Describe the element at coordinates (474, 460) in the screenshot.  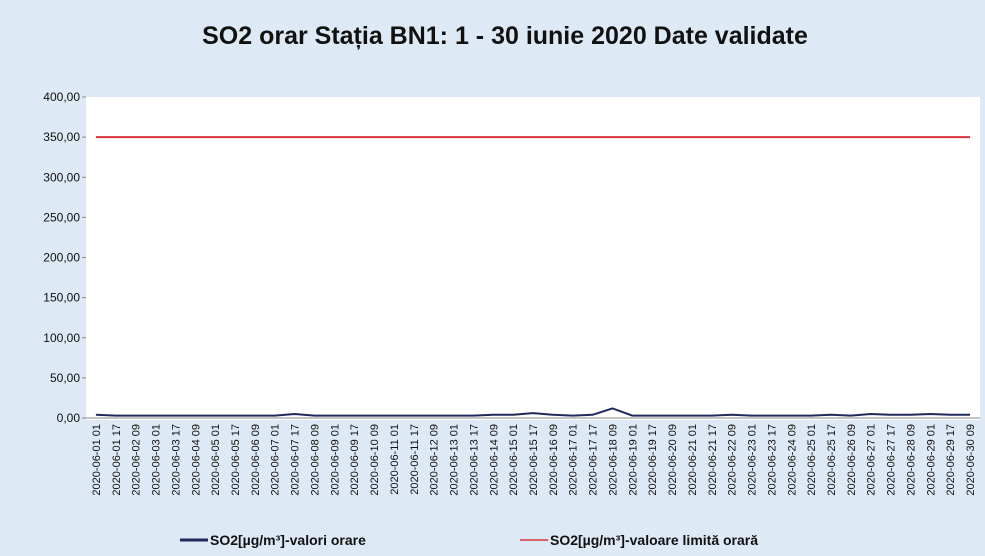
I see `x-tick-label: 2020-06-13 17` at that location.